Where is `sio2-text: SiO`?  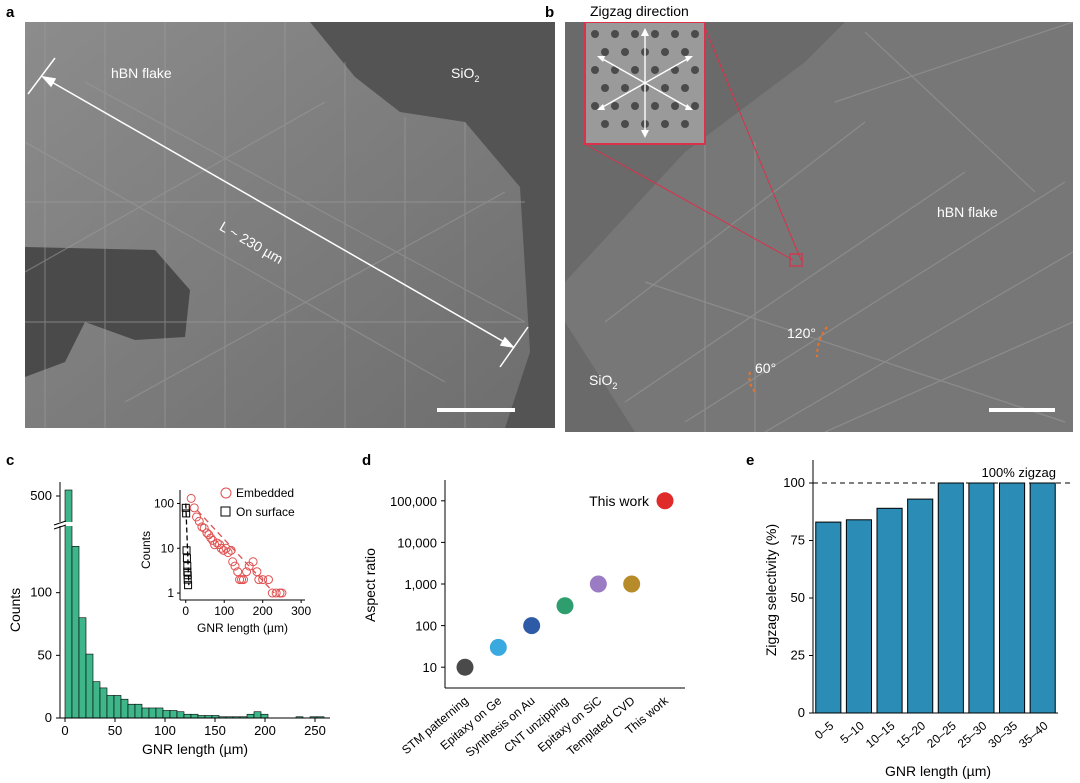
sio2-text: SiO is located at coordinates (463, 73).